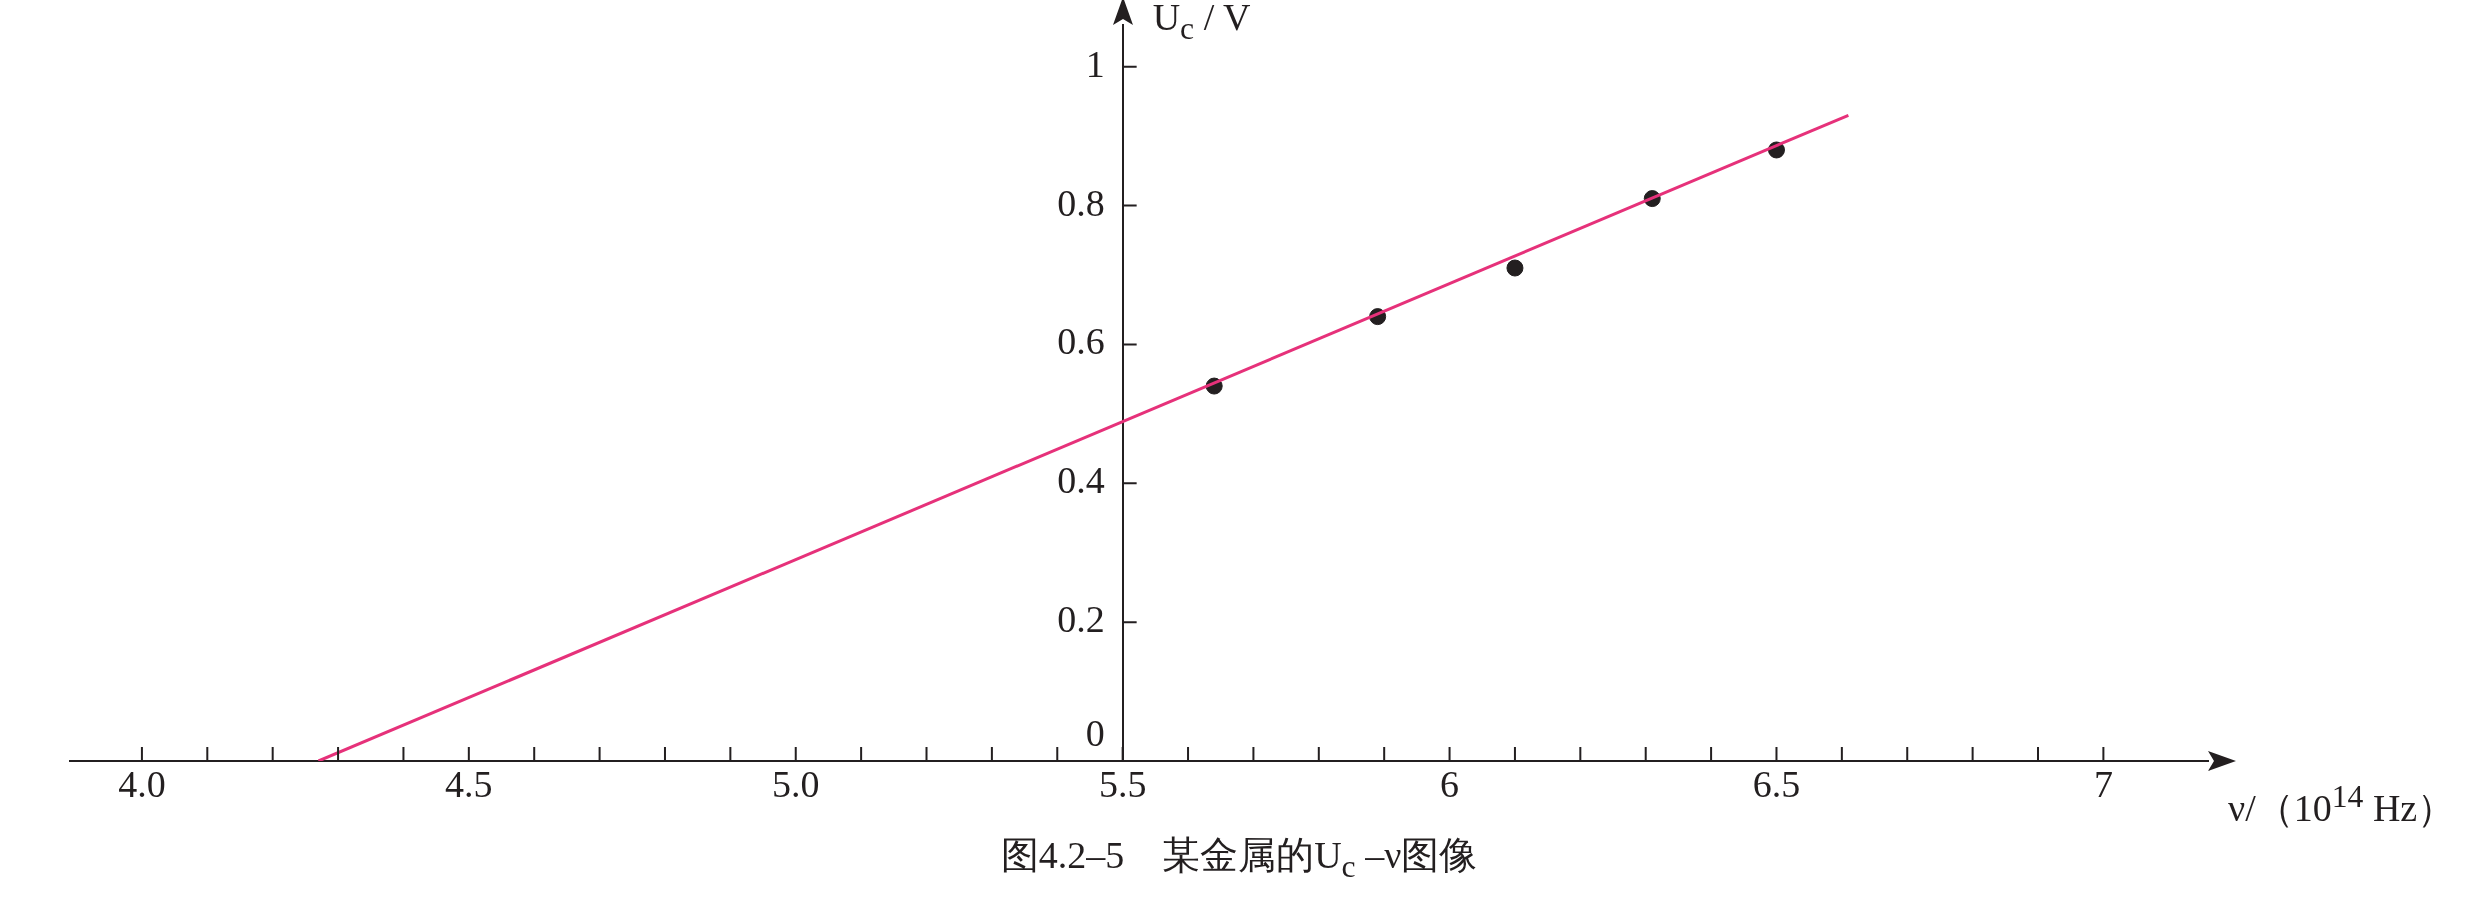  What do you see at coordinates (1122, 783) in the screenshot?
I see `x-tick-label: 5.5` at bounding box center [1122, 783].